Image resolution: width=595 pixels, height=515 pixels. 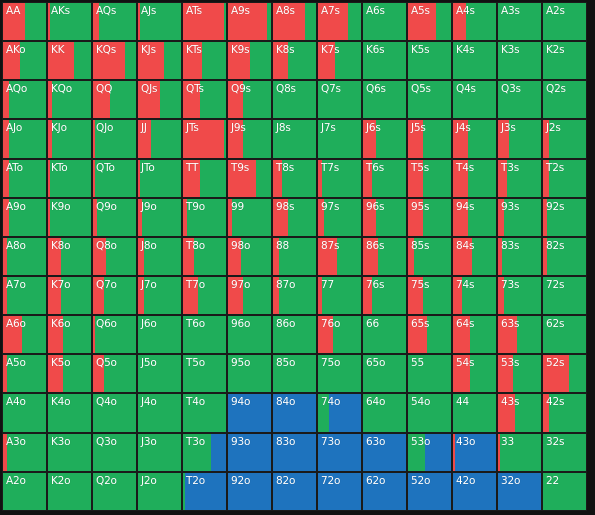 What do you see at coordinates (339, 374) in the screenshot?
I see `hand-cell: 75o` at bounding box center [339, 374].